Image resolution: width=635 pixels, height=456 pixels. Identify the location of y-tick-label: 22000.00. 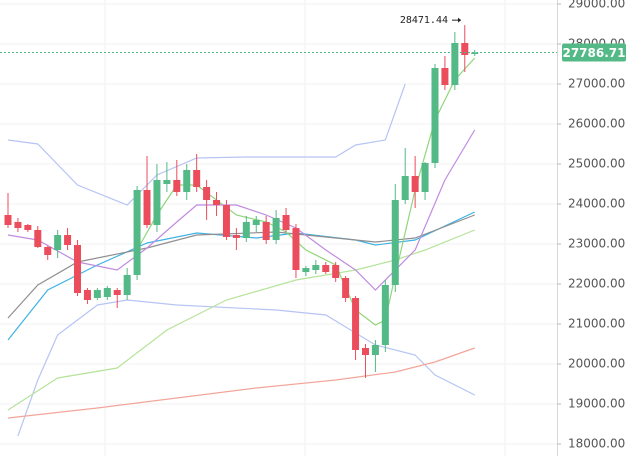
(596, 284).